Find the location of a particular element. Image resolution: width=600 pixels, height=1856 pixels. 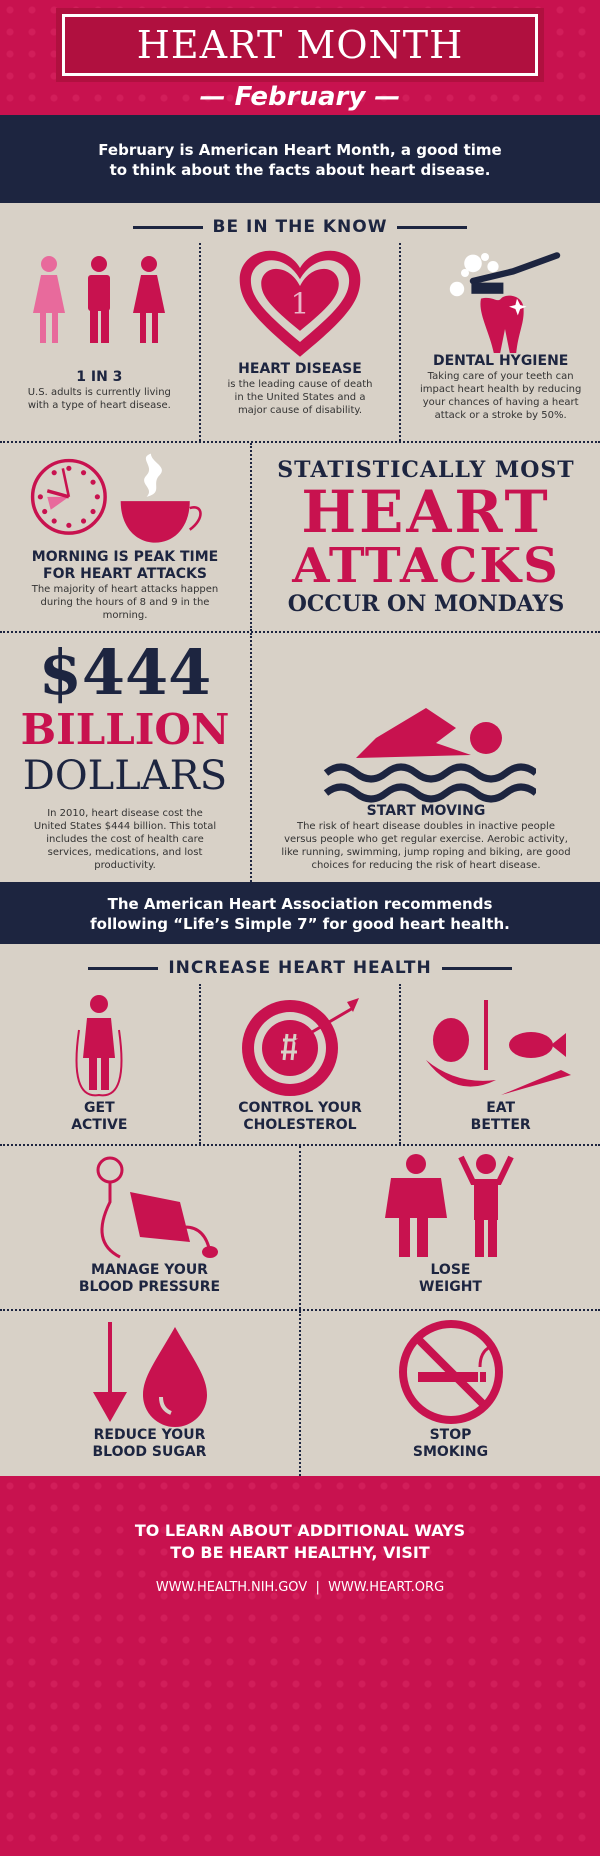

tip-label: LOSE is located at coordinates (450, 1270).